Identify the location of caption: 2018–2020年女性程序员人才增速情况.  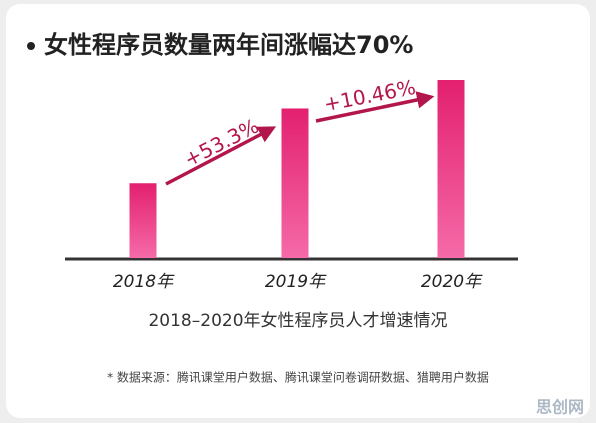
(297, 321).